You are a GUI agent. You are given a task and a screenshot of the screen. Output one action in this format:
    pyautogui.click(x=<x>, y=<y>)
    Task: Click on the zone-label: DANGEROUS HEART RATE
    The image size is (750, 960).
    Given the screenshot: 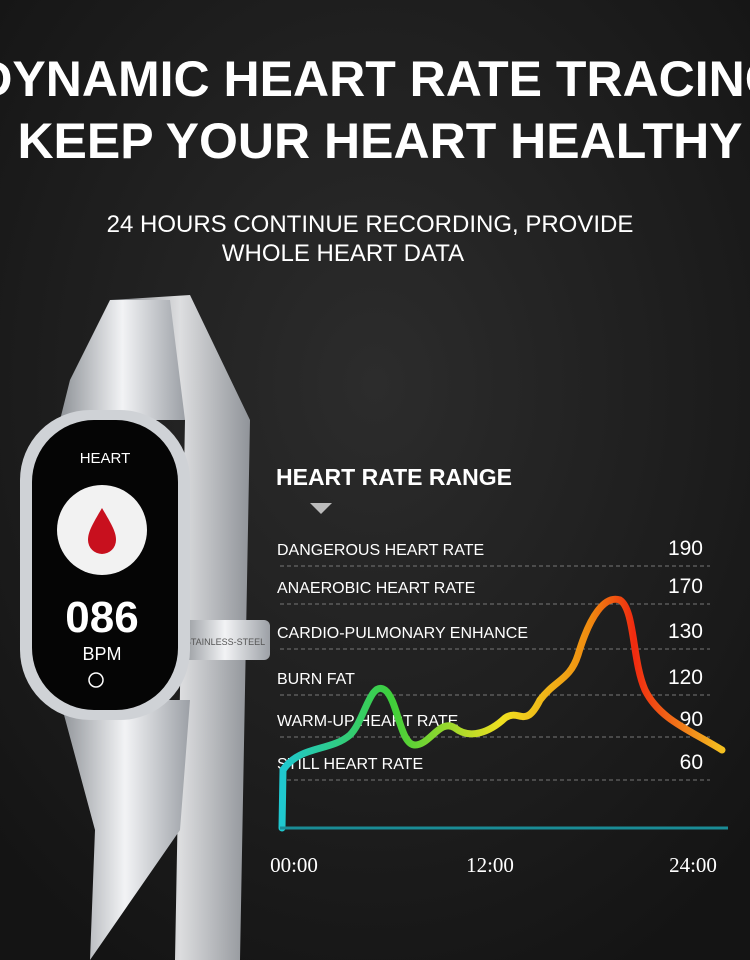 What is the action you would take?
    pyautogui.click(x=380, y=550)
    